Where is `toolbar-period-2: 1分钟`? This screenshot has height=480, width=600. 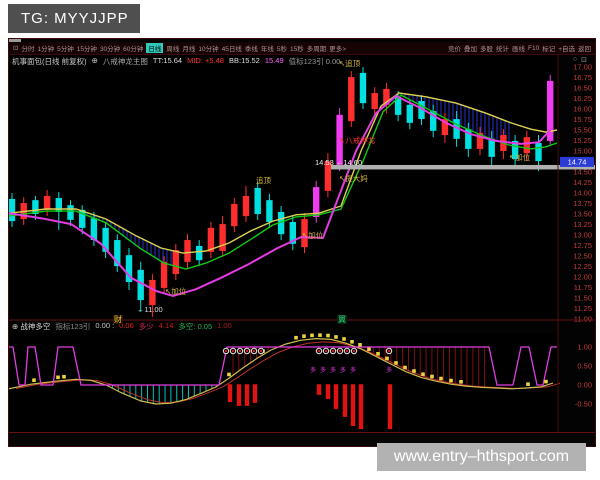 toolbar-period-2: 1分钟 is located at coordinates (46, 49).